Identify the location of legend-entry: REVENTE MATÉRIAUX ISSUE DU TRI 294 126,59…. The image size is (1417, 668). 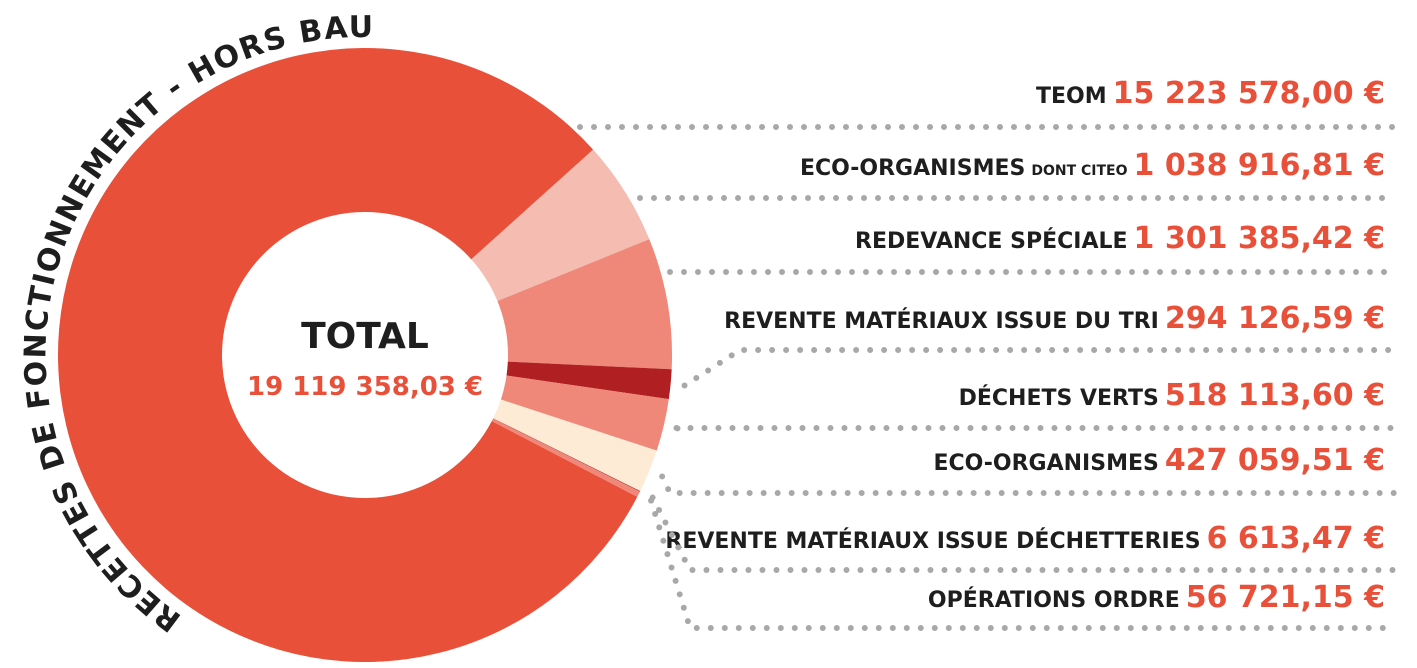
(1054, 318).